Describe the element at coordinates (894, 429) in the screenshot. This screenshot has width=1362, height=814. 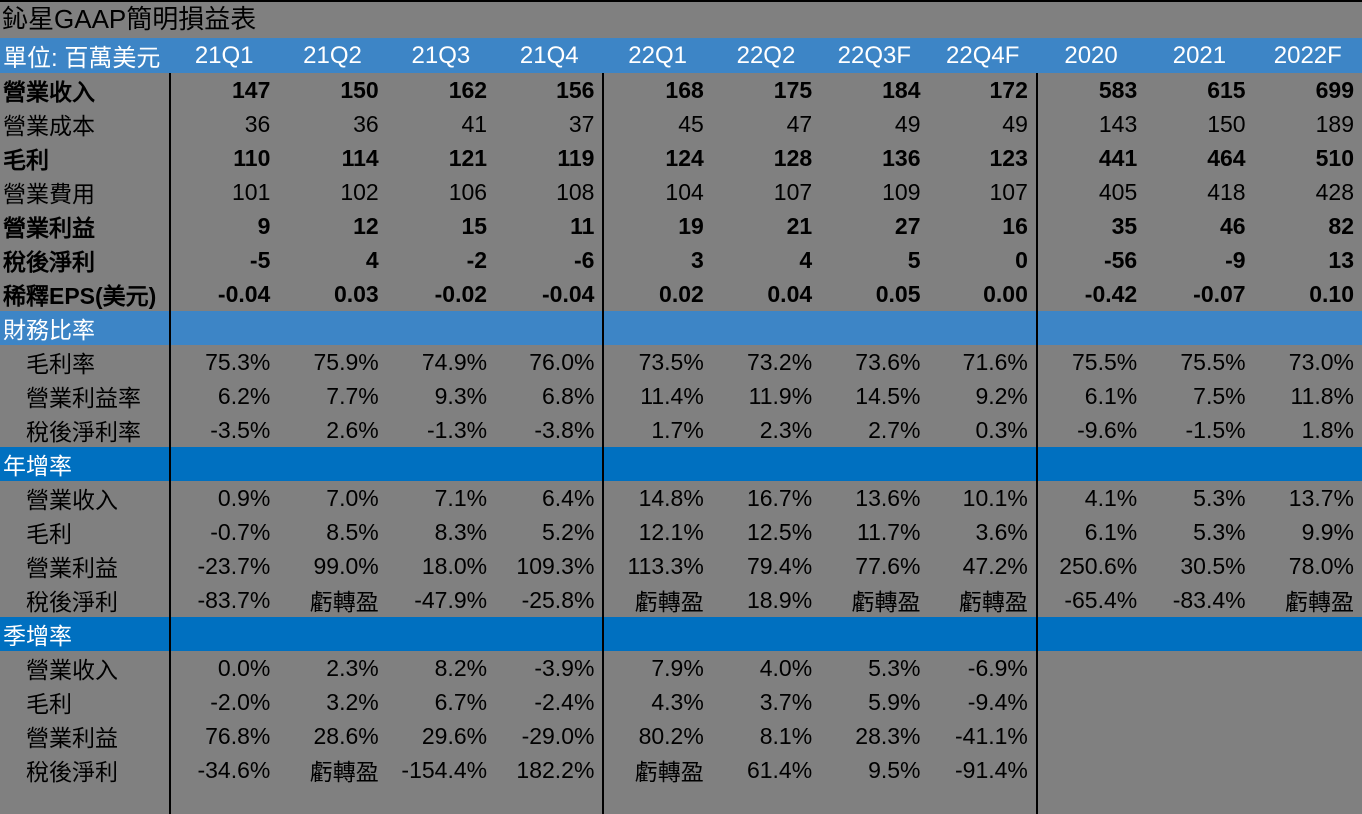
I see `cell-22Q3F: 2.7%` at that location.